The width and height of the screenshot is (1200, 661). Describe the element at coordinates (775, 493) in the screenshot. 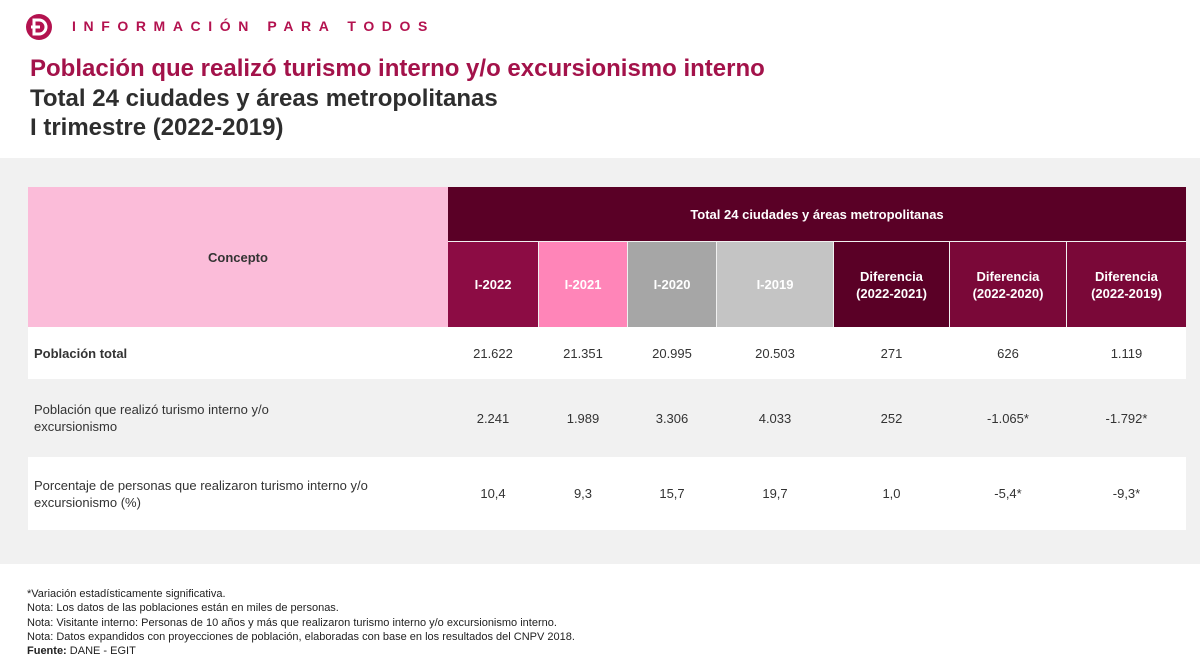

I see `table-cell: 19,7` at that location.